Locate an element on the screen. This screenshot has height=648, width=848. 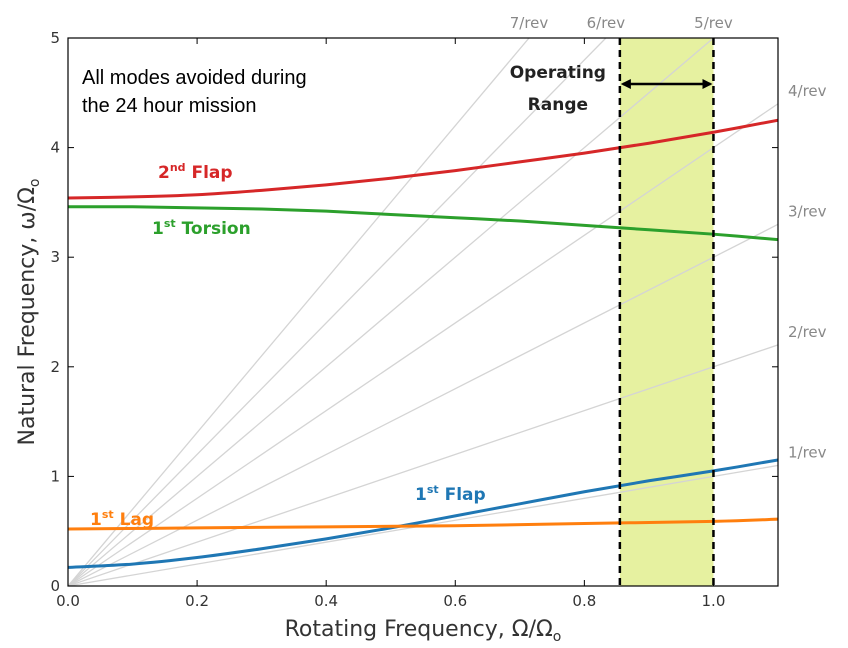
rev-label-2: 2/rev is located at coordinates (807, 332).